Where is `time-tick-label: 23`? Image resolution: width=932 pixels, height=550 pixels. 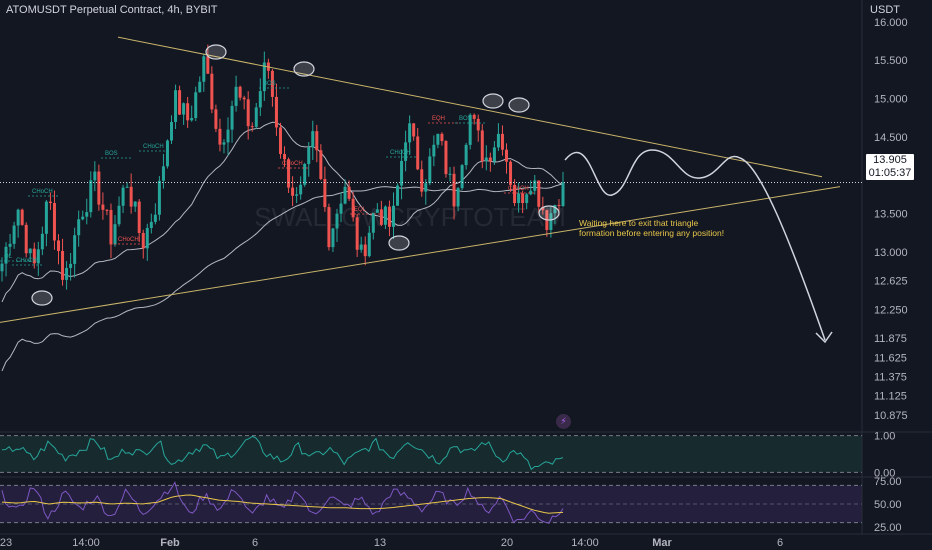
time-tick-label: 23 is located at coordinates (6, 543).